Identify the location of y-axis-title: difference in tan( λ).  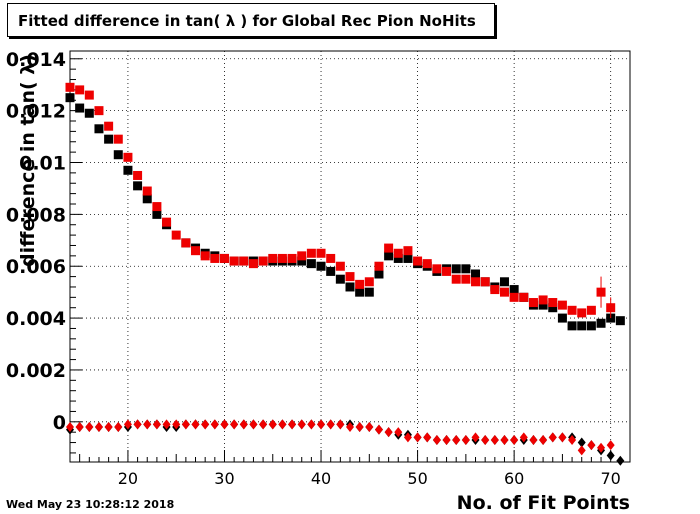
(28, 160).